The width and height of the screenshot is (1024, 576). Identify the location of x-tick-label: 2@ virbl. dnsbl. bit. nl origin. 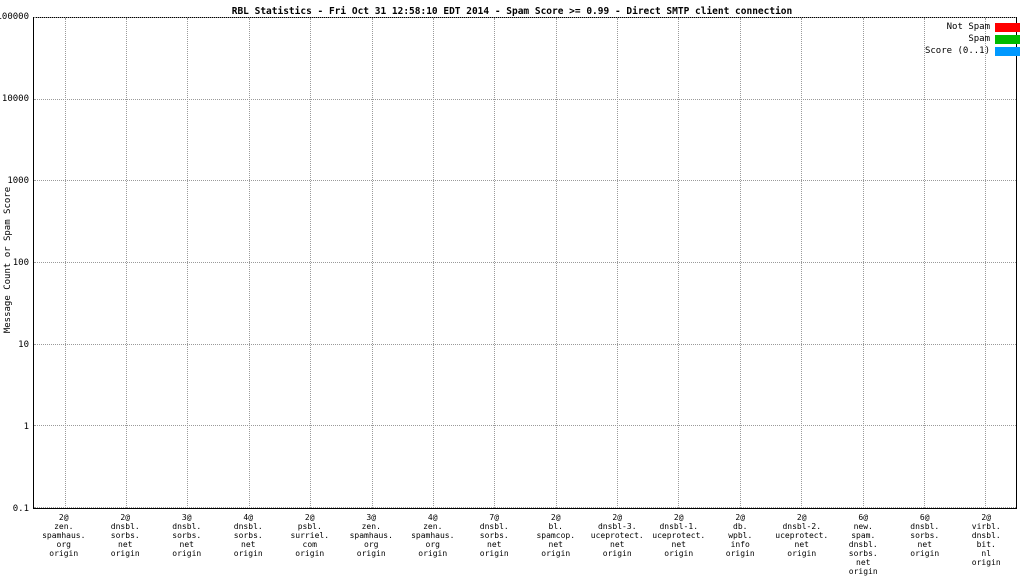
(986, 540).